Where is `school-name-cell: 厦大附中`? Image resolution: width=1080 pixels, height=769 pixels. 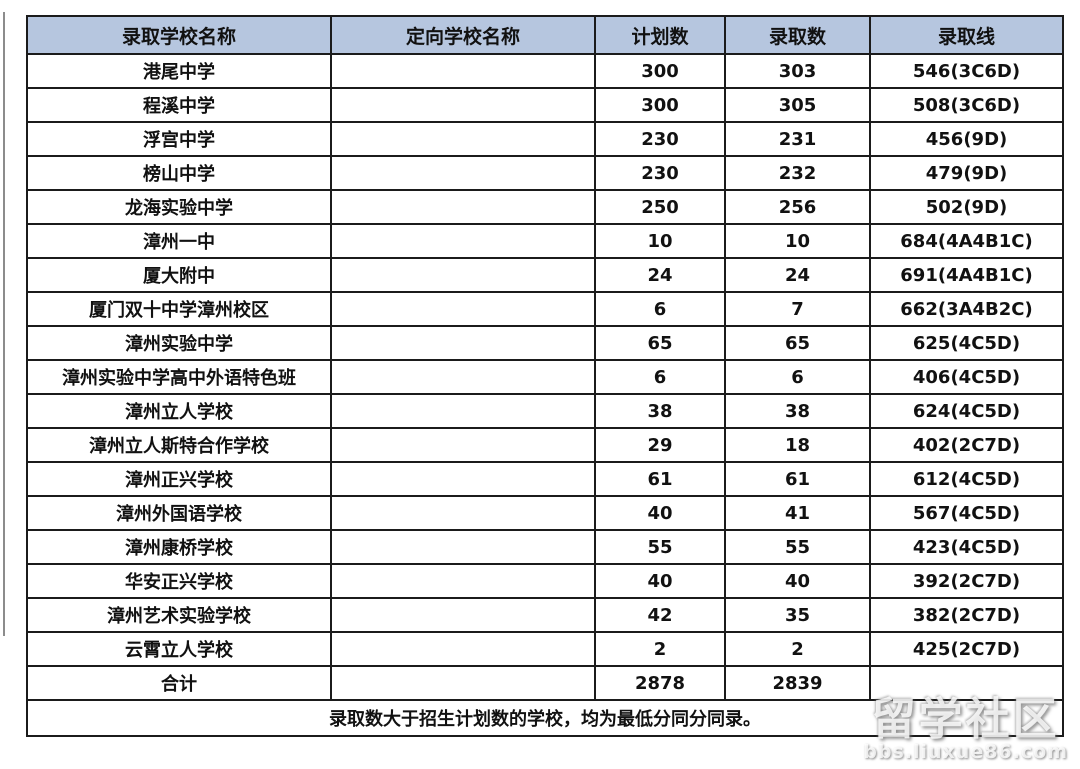 school-name-cell: 厦大附中 is located at coordinates (179, 275).